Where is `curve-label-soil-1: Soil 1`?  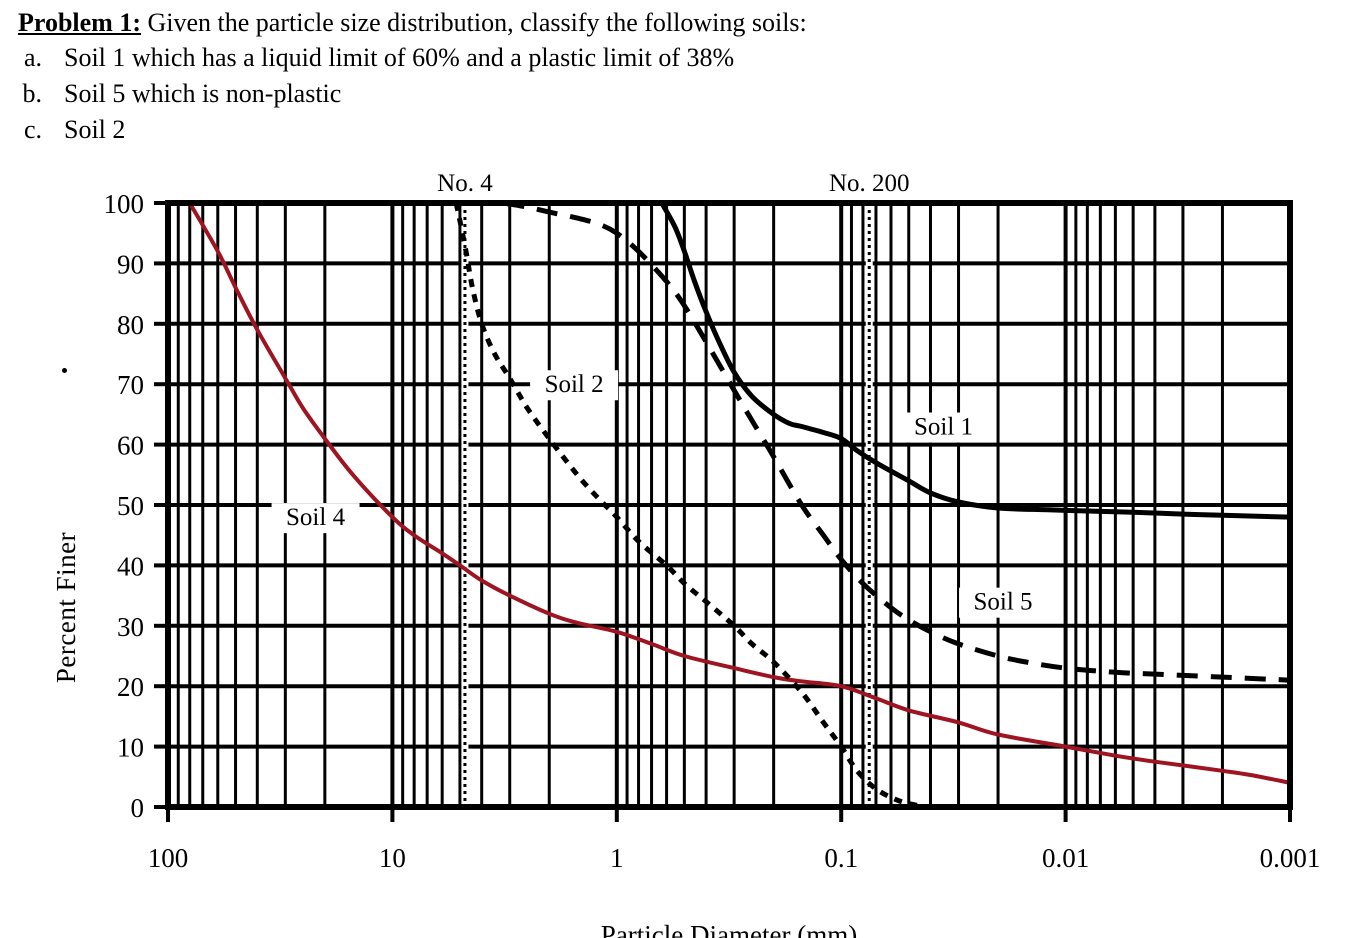
curve-label-soil-1: Soil 1 is located at coordinates (943, 427).